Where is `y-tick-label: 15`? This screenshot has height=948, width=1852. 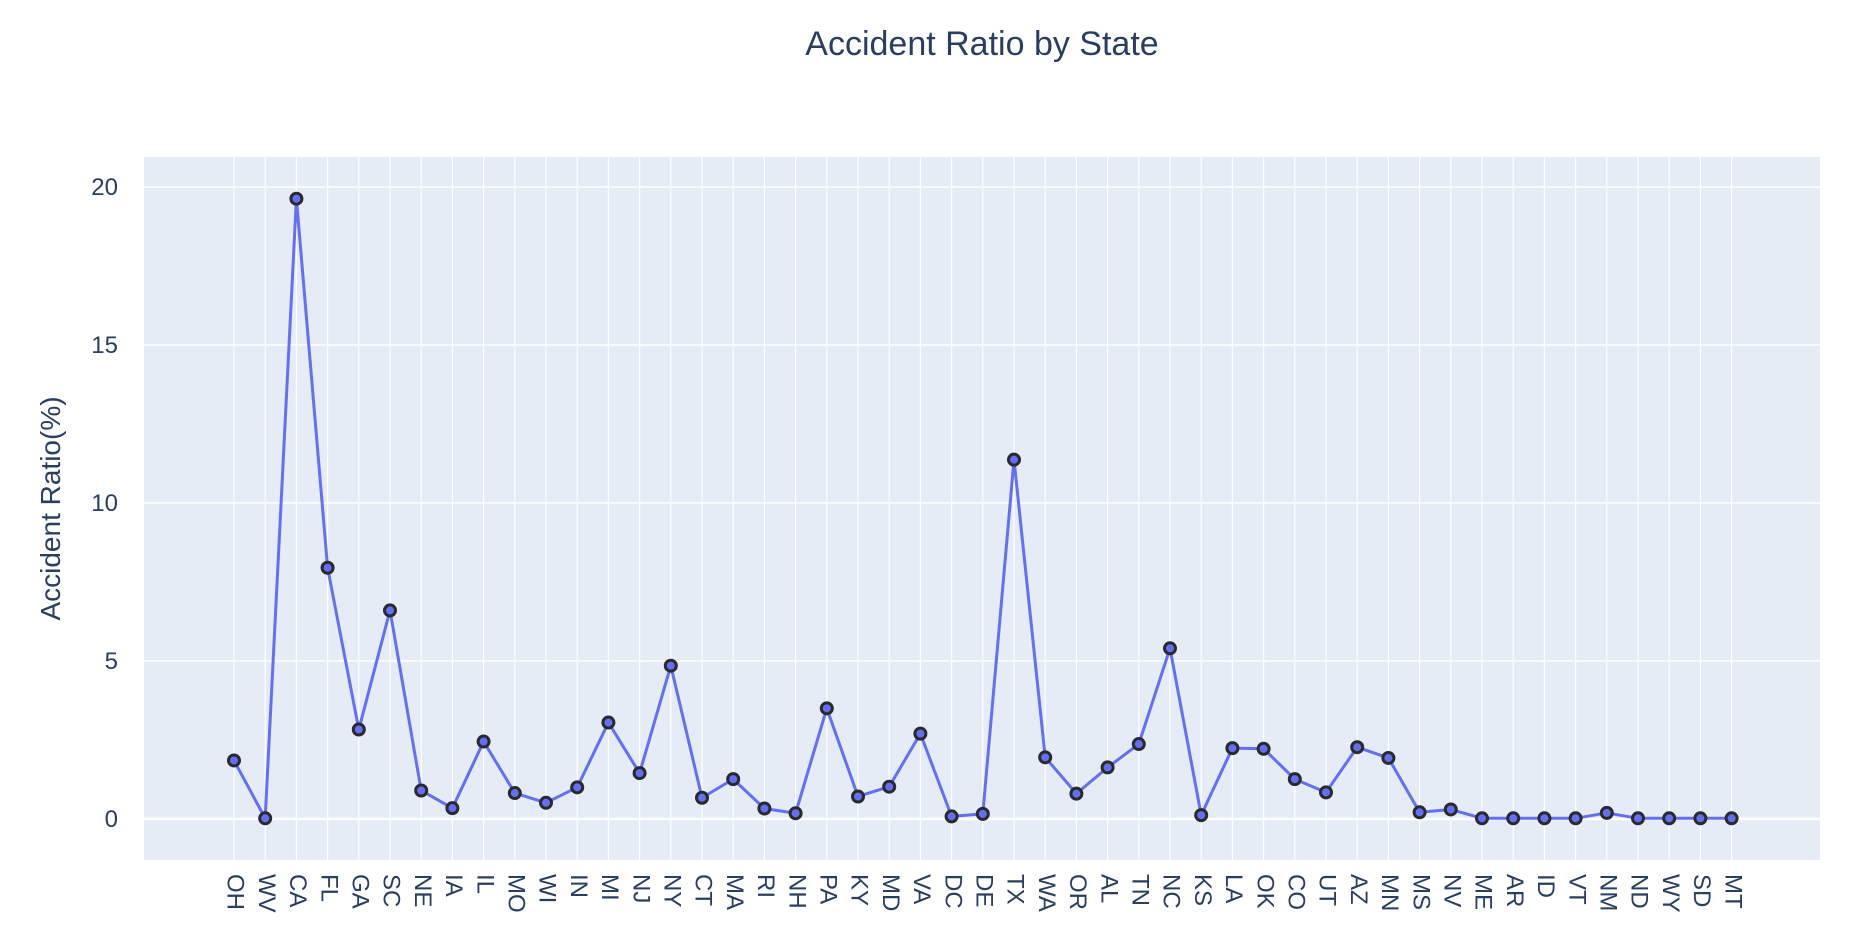
y-tick-label: 15 is located at coordinates (104, 345).